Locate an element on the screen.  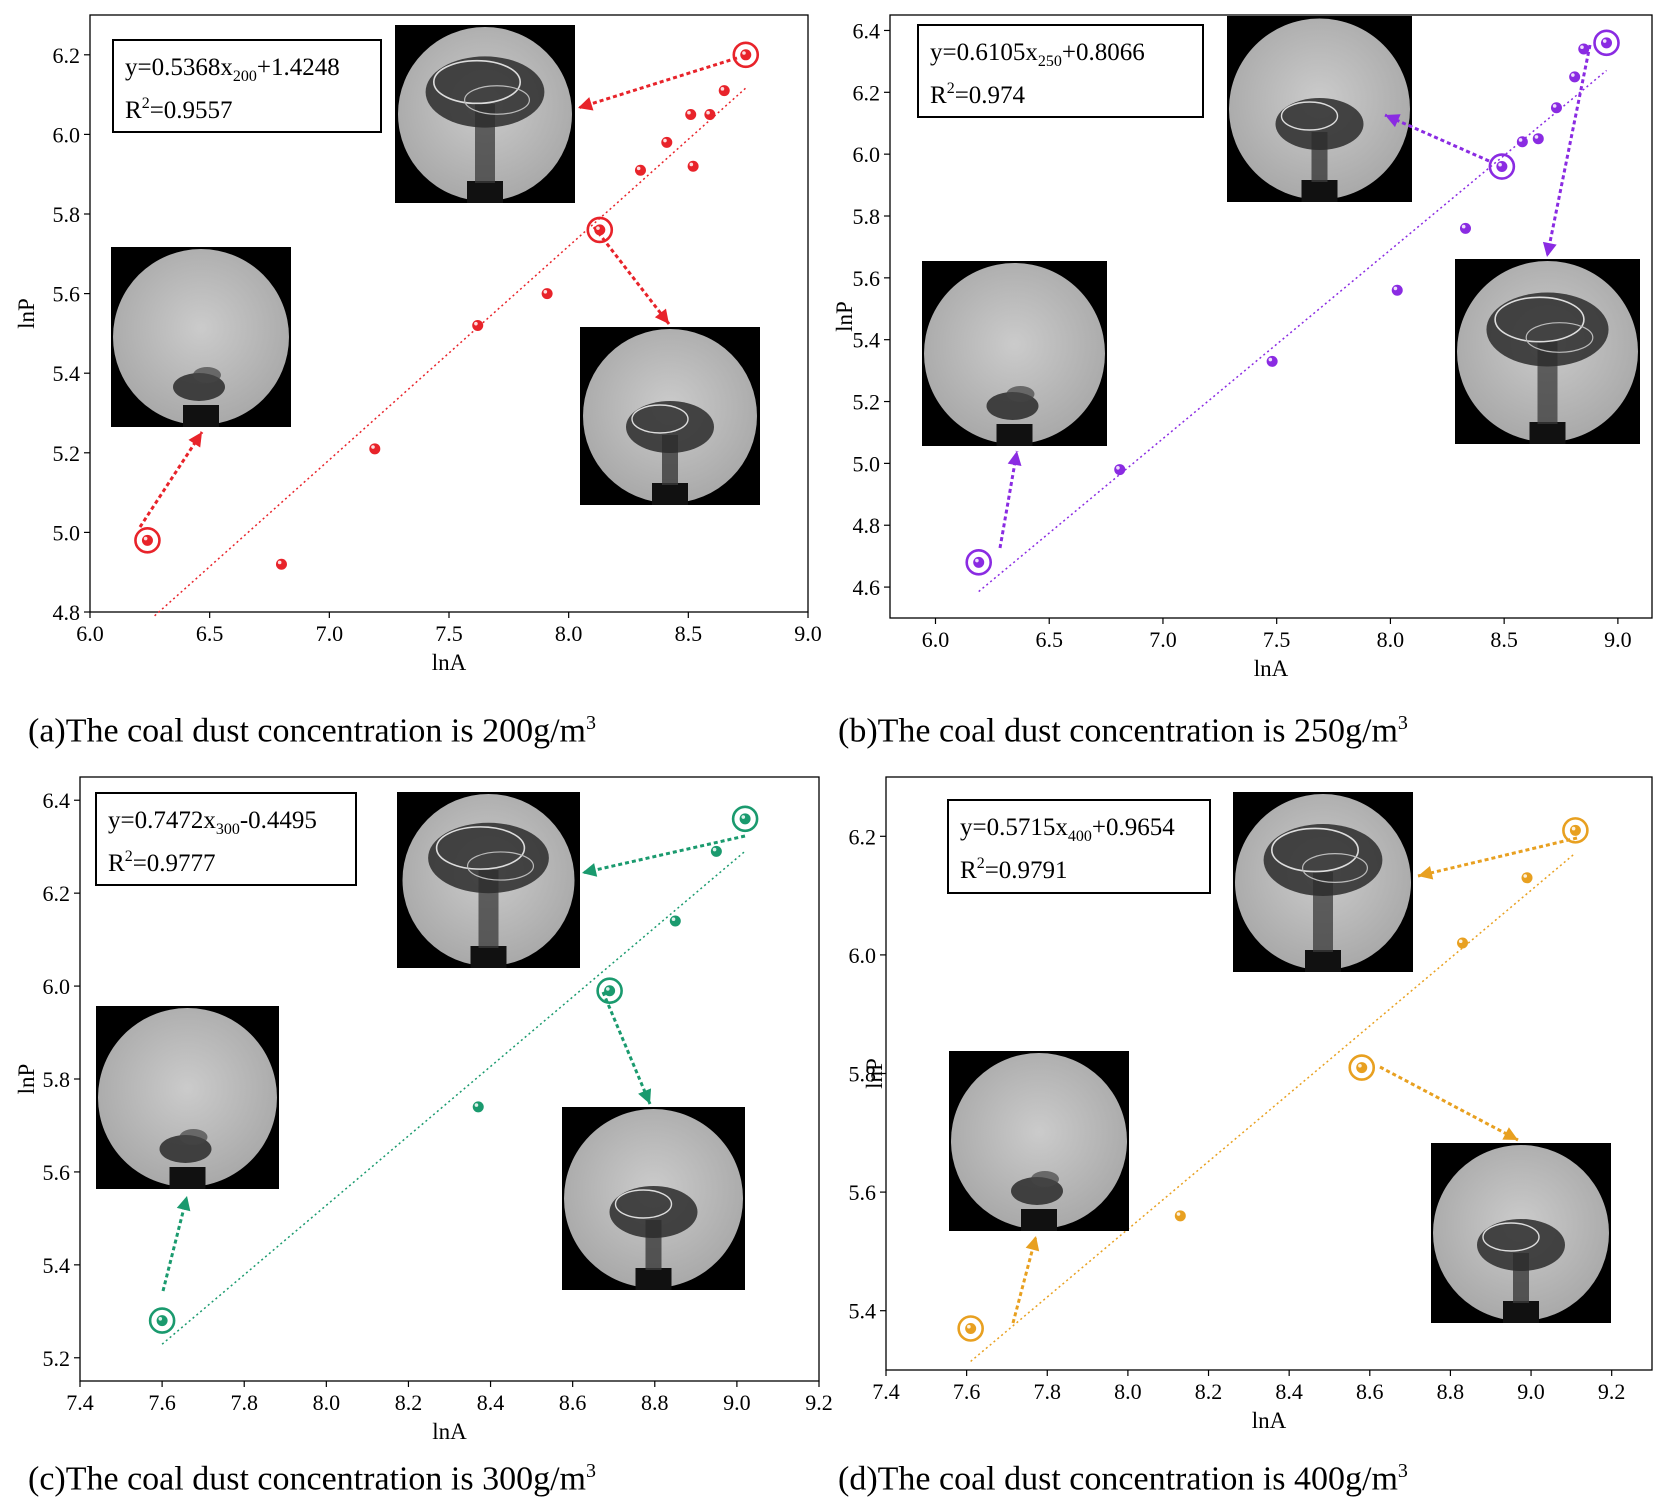
x-tick-label: 8.2 is located at coordinates (1209, 1391).